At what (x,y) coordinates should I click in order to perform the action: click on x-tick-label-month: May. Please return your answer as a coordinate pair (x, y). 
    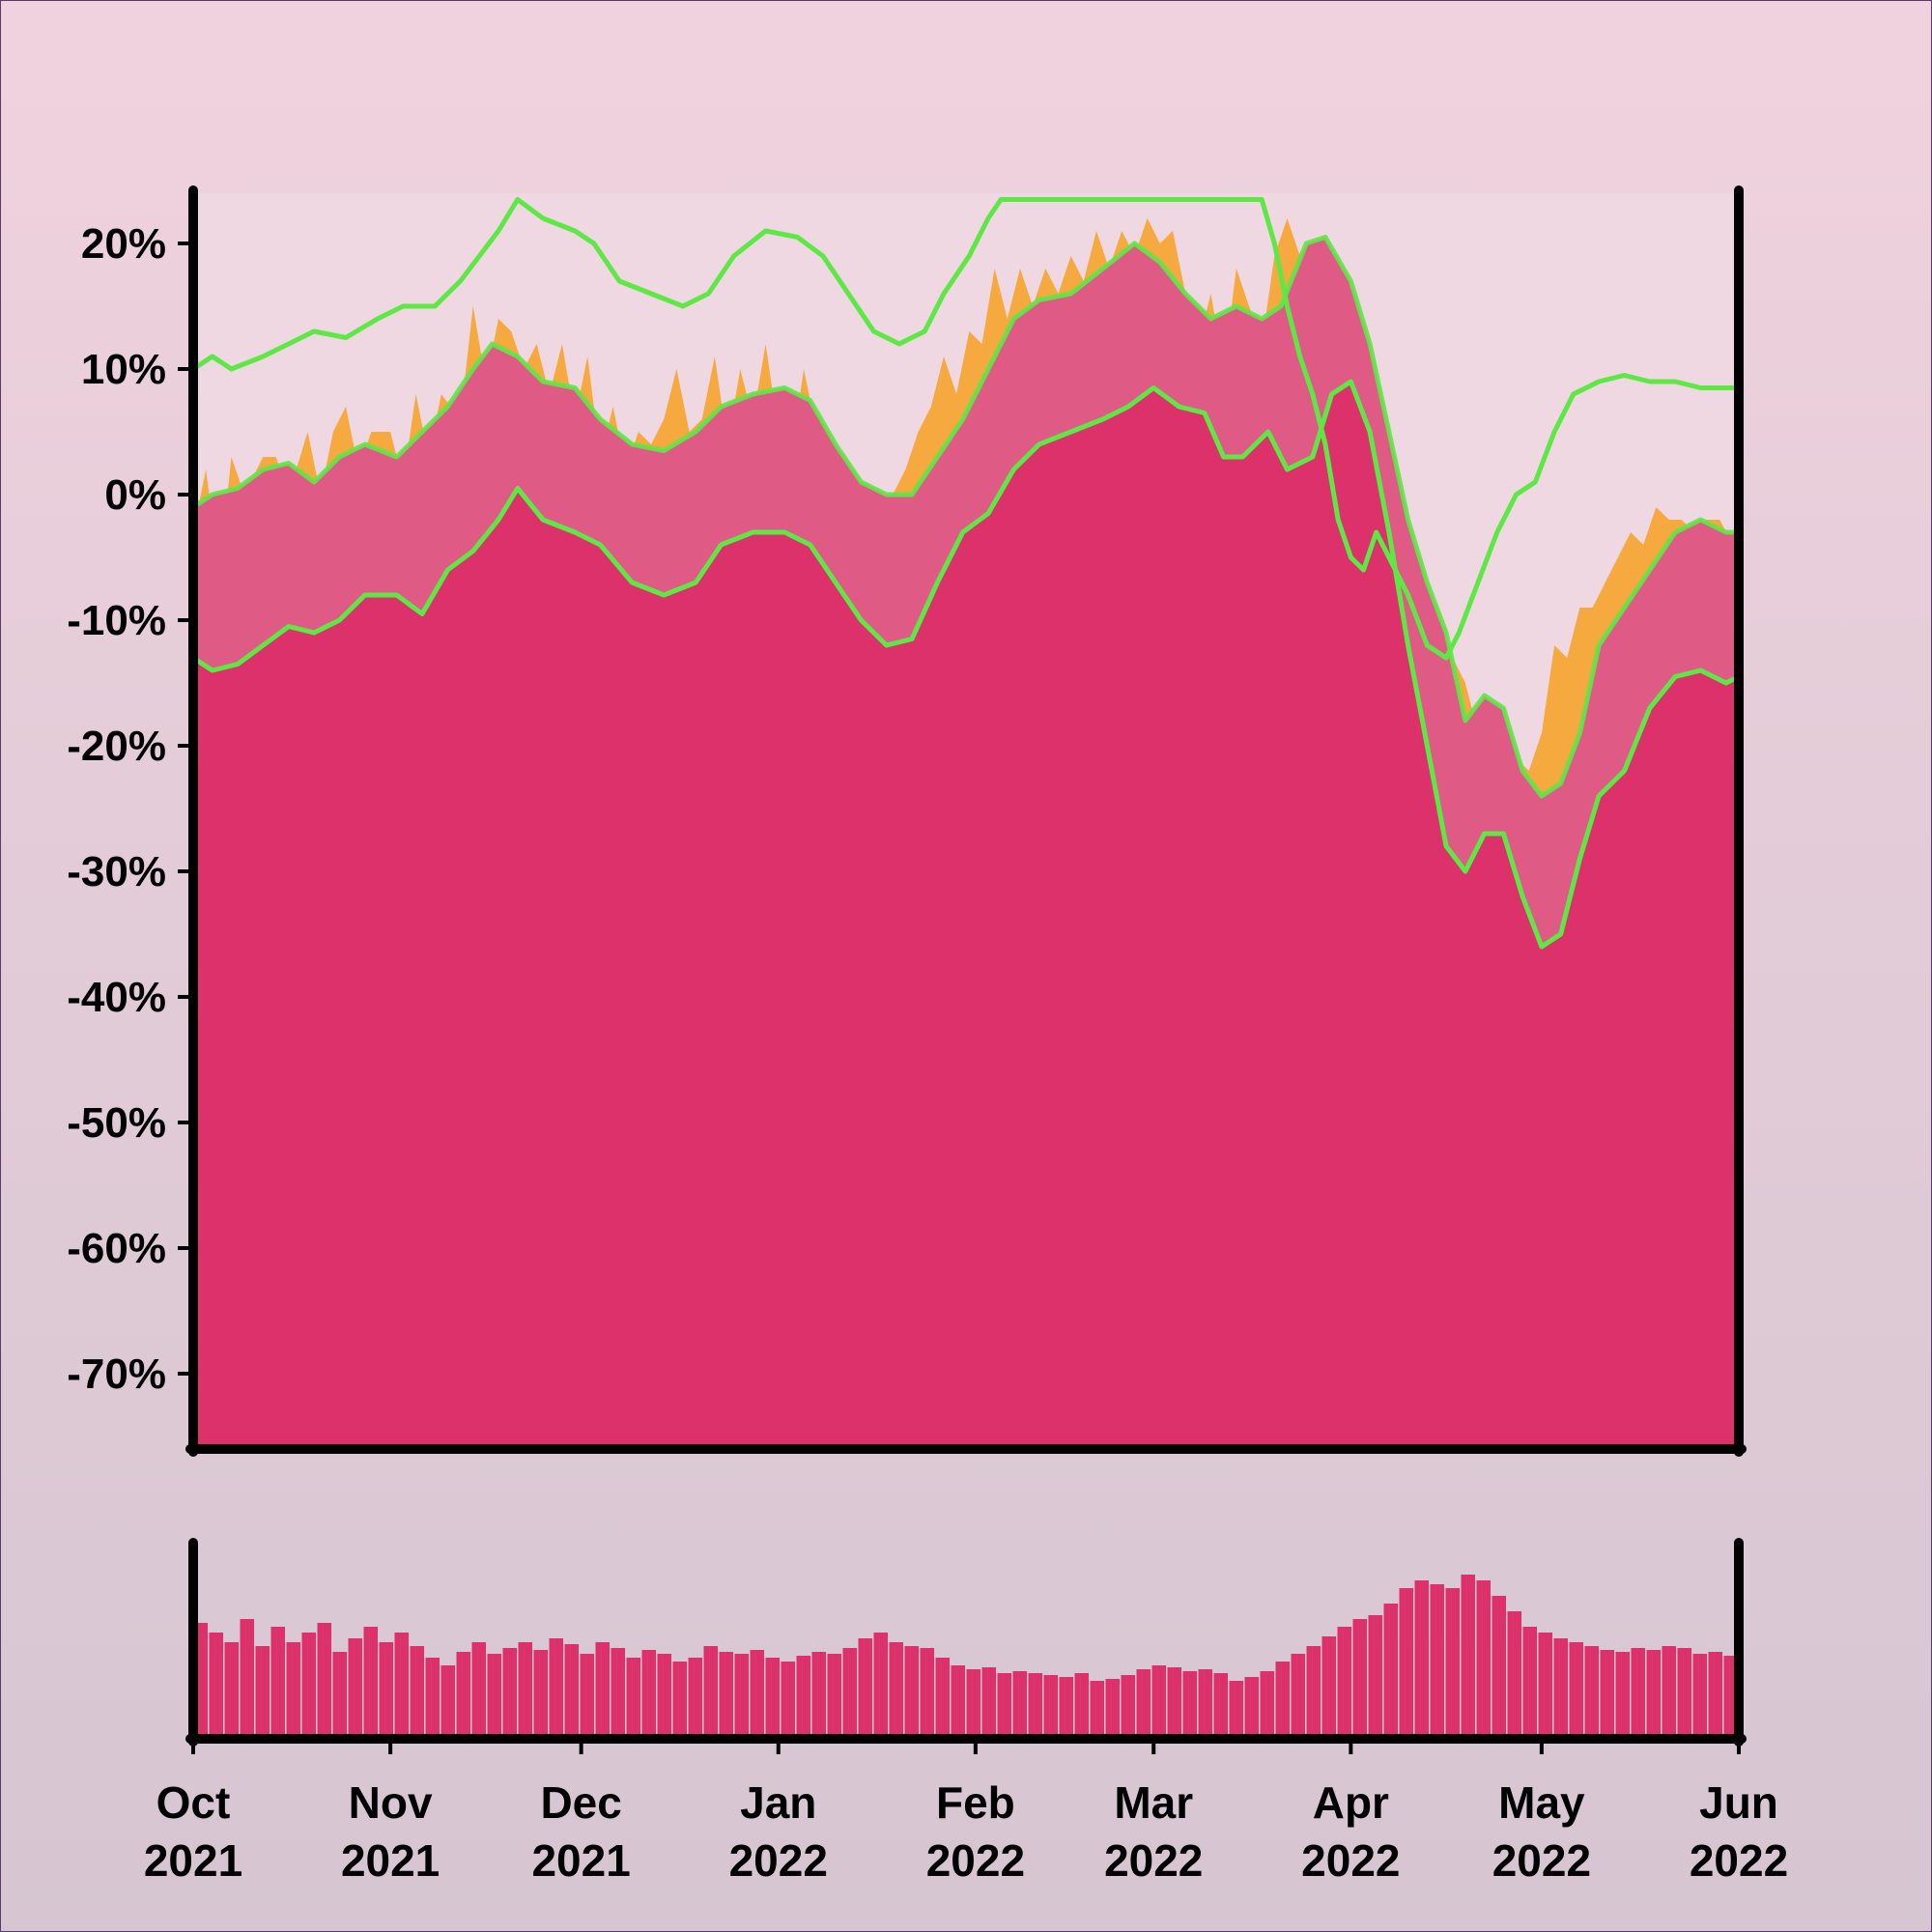
    Looking at the image, I should click on (1541, 1802).